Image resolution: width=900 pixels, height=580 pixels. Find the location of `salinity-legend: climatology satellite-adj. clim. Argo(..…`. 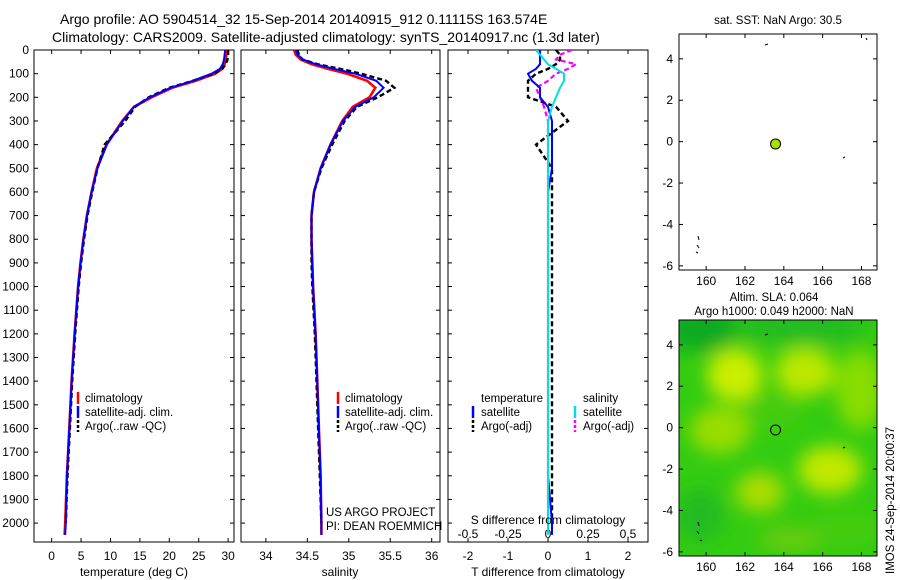

salinity-legend: climatology satellite-adj. clim. Argo(..… is located at coordinates (384, 412).